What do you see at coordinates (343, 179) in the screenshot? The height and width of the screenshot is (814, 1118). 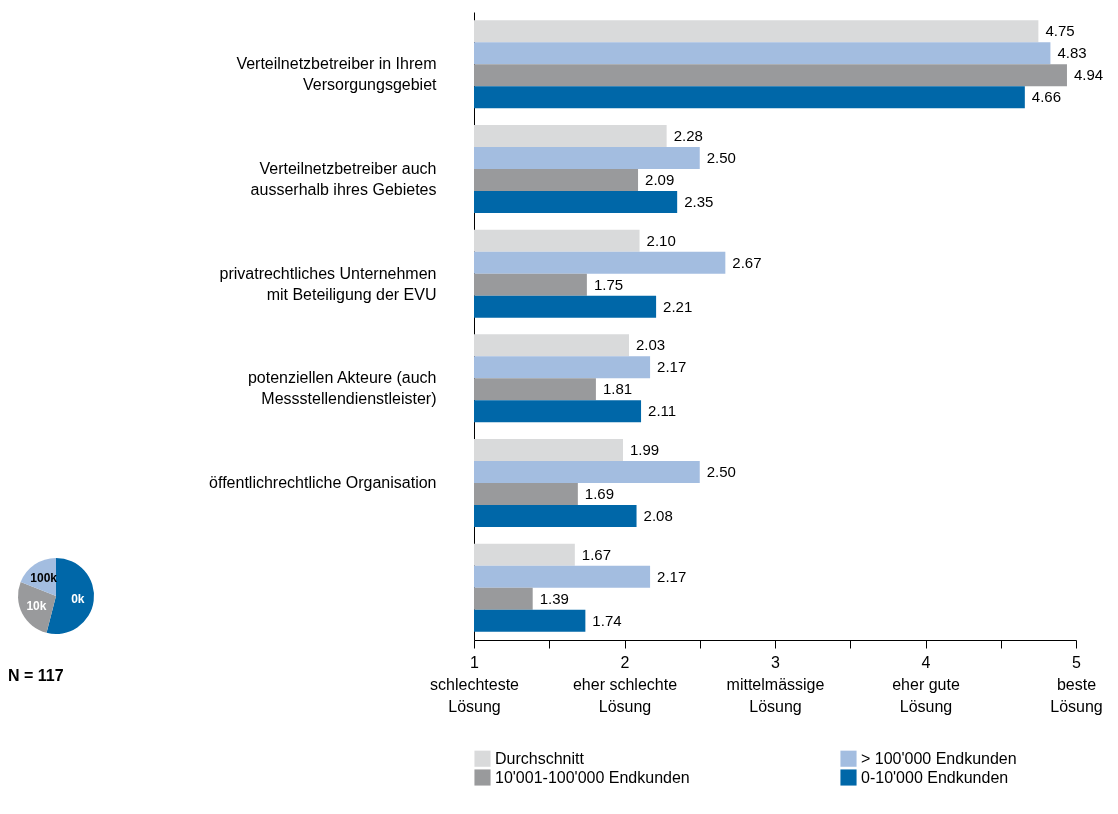 I see `y-tick-label: Verteilnetzbetreiber auch ausserhalb ihres Gebietes` at bounding box center [343, 179].